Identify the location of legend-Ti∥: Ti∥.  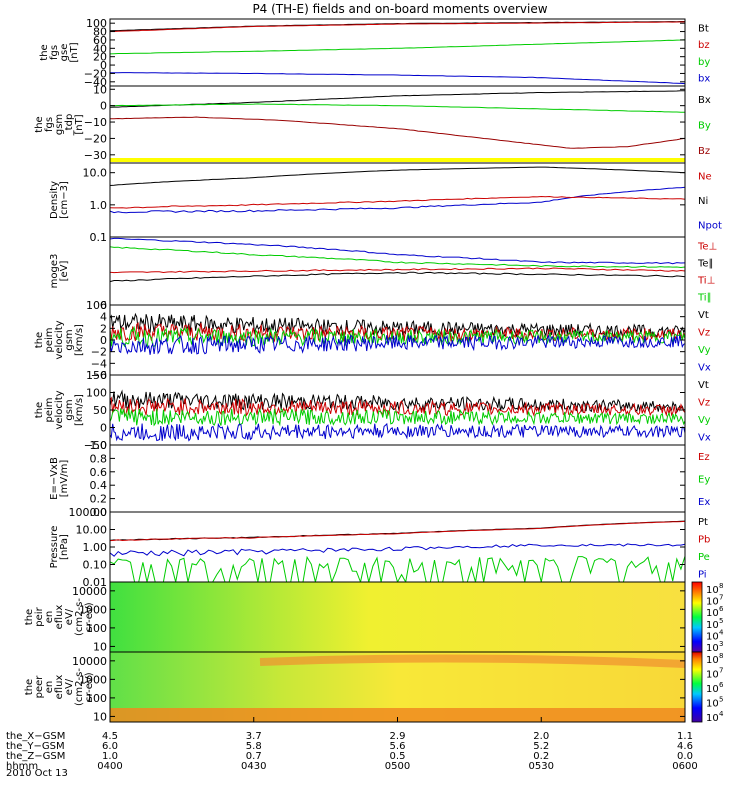
(704, 298).